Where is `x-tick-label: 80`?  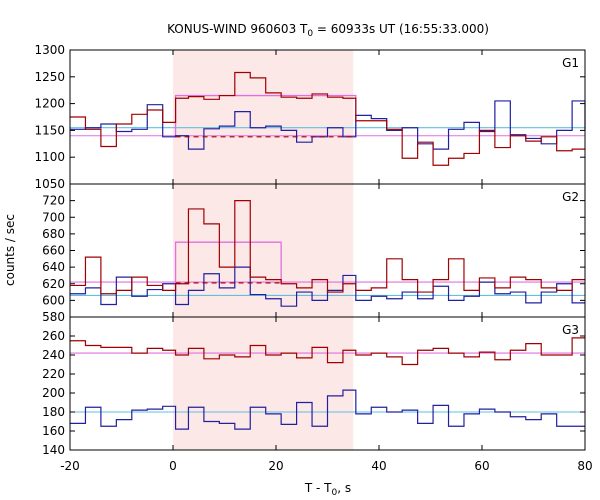
x-tick-label: 80 is located at coordinates (584, 466).